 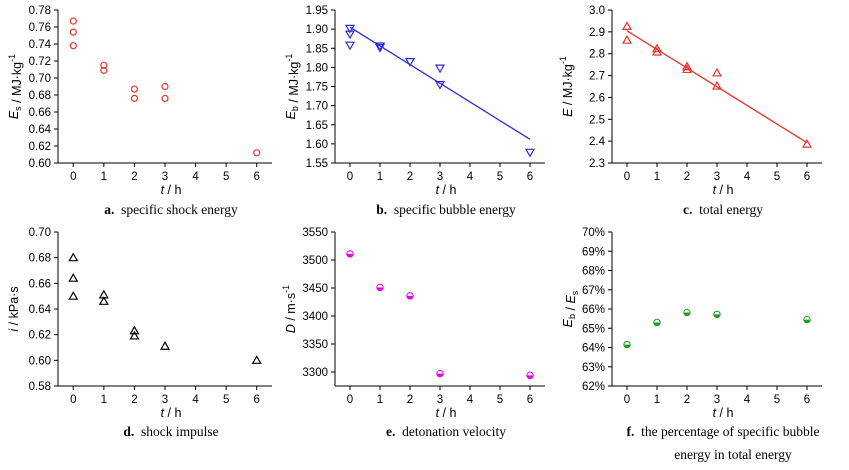 I want to click on y-tick-label: 0.70, so click(x=40, y=233).